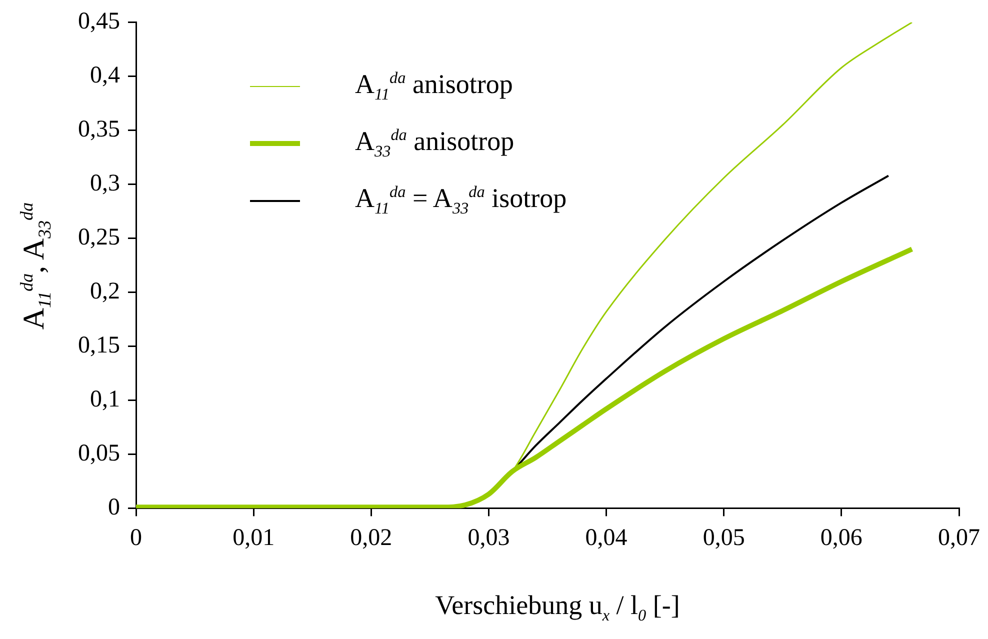 Image resolution: width=988 pixels, height=639 pixels. I want to click on x-tick-label: 0,07, so click(959, 537).